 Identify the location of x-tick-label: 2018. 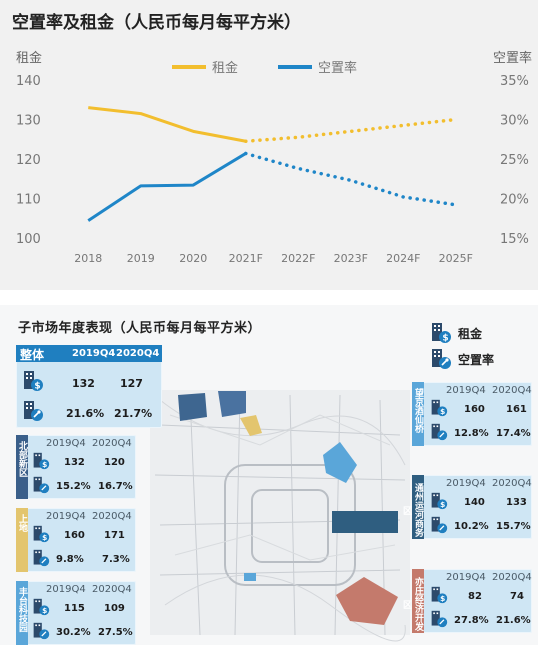
(88, 258).